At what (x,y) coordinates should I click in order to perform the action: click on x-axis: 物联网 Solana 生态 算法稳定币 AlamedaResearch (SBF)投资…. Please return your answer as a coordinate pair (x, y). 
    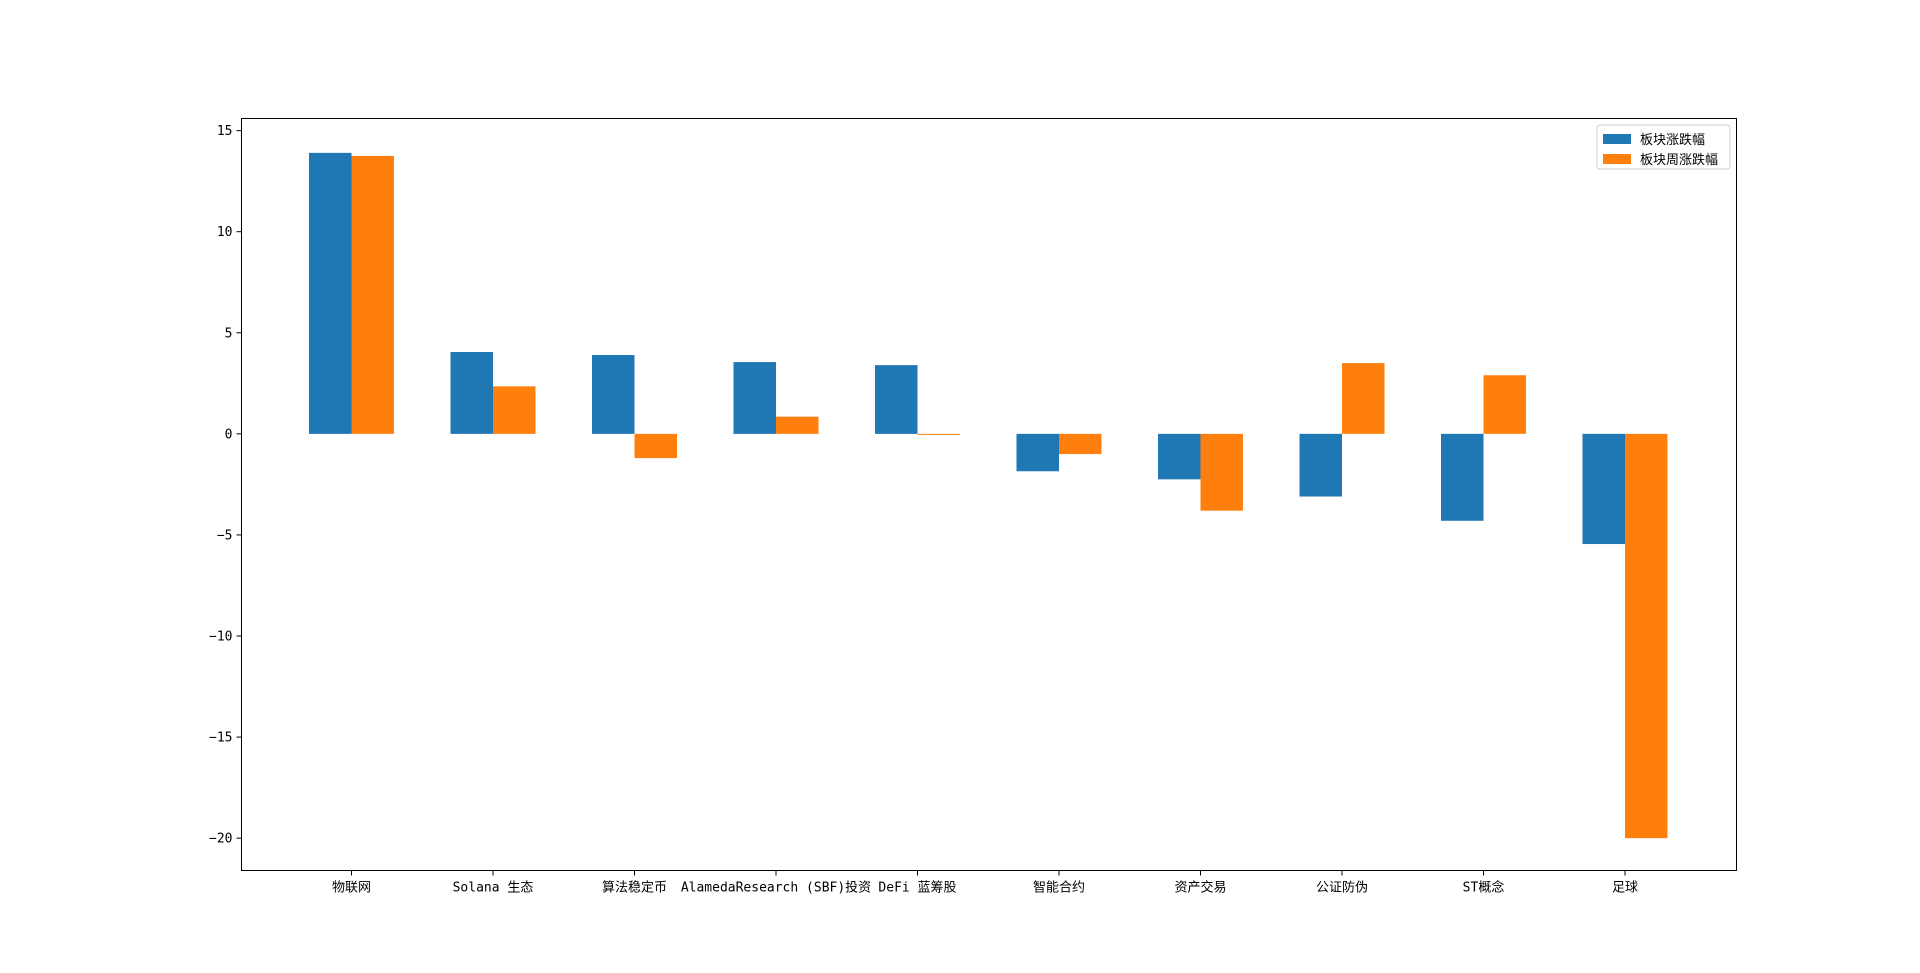
    Looking at the image, I should click on (985, 883).